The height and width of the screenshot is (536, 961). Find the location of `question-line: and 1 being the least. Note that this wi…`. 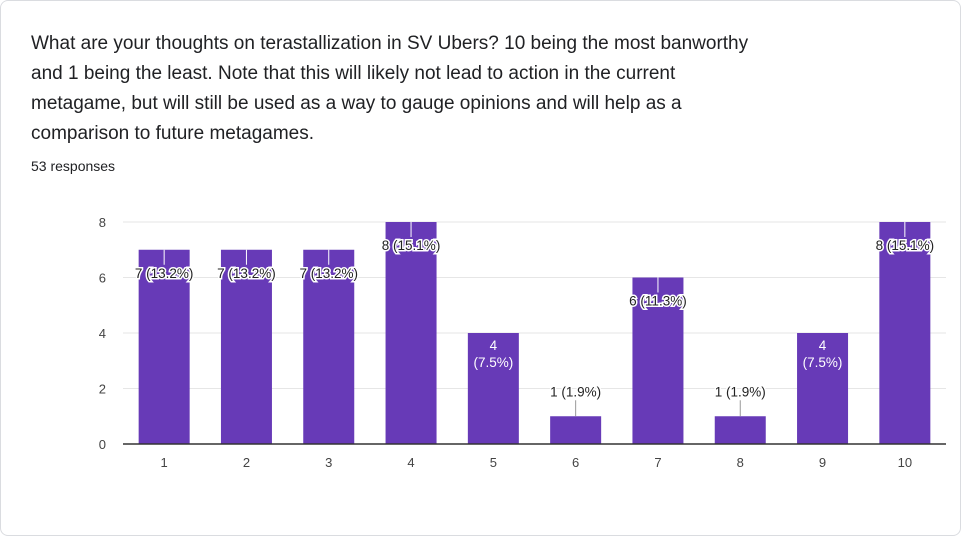

question-line: and 1 being the least. Note that this wi… is located at coordinates (353, 73).